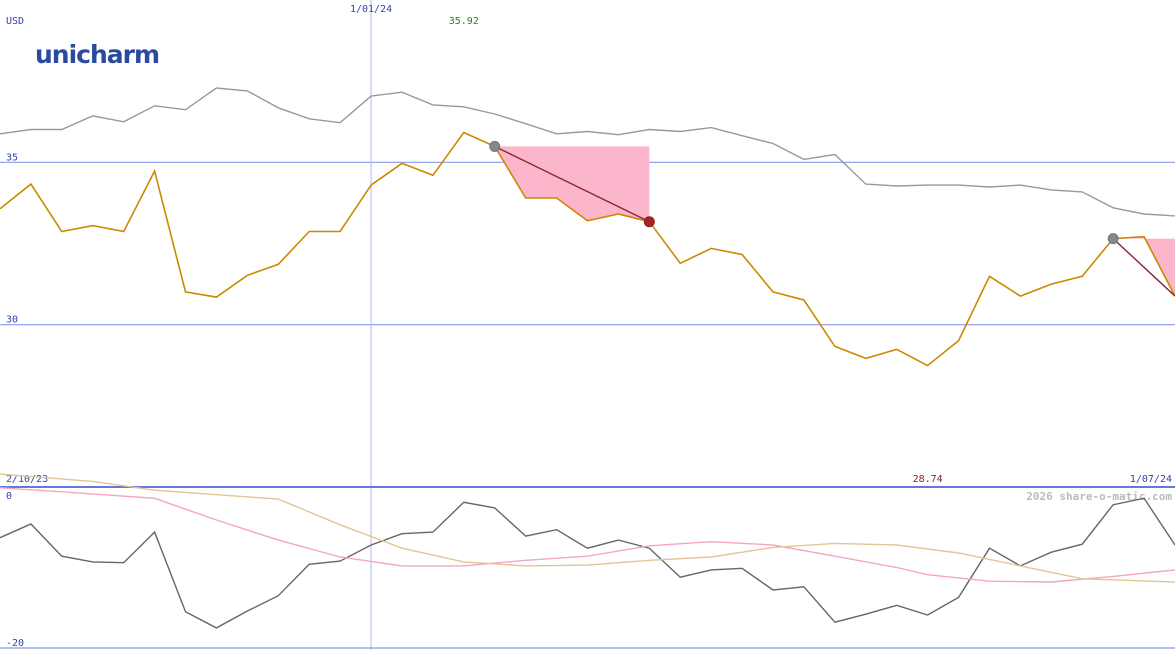 The height and width of the screenshot is (650, 1175). I want to click on extreme-label: 28.74, so click(928, 479).